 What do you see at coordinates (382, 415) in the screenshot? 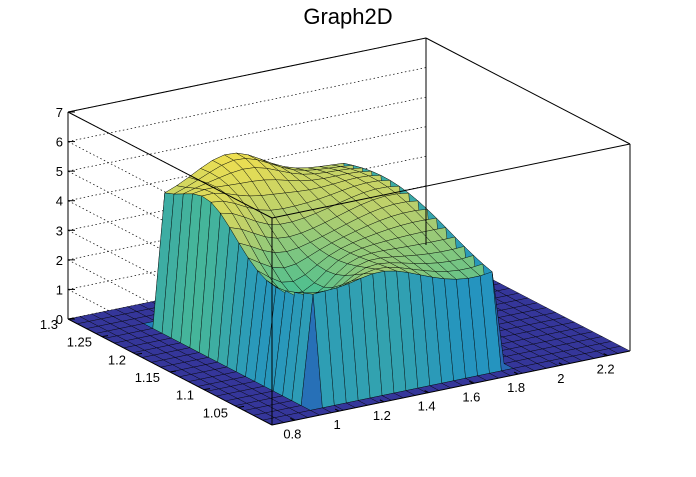
I see `x-tick-label: 1.2` at bounding box center [382, 415].